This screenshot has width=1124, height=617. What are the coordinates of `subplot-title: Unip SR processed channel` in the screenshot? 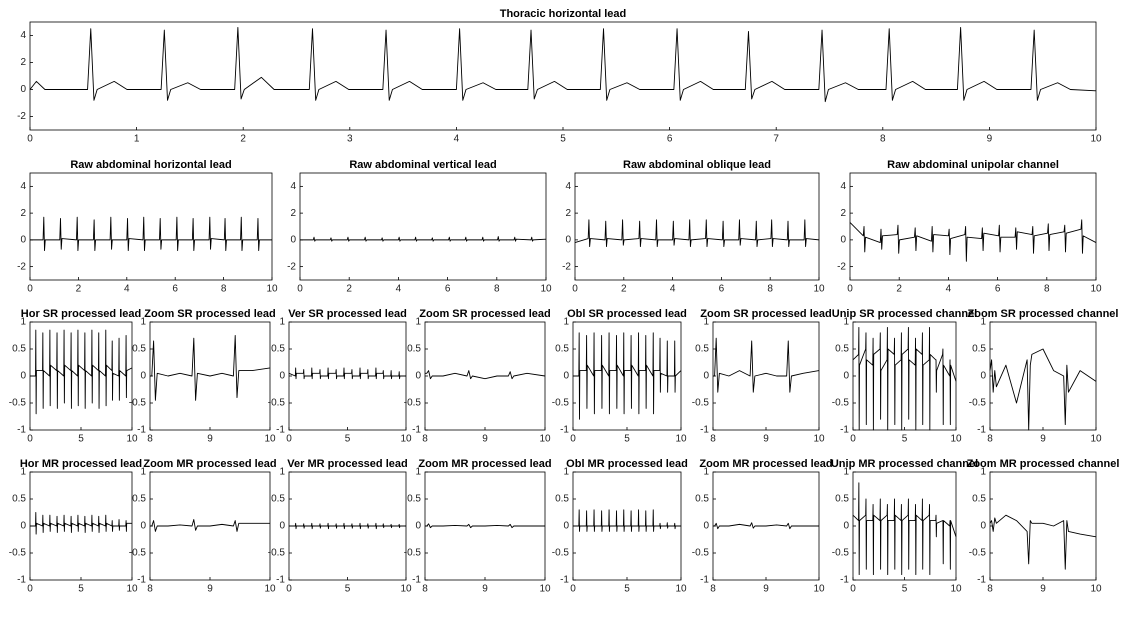 It's located at (904, 314).